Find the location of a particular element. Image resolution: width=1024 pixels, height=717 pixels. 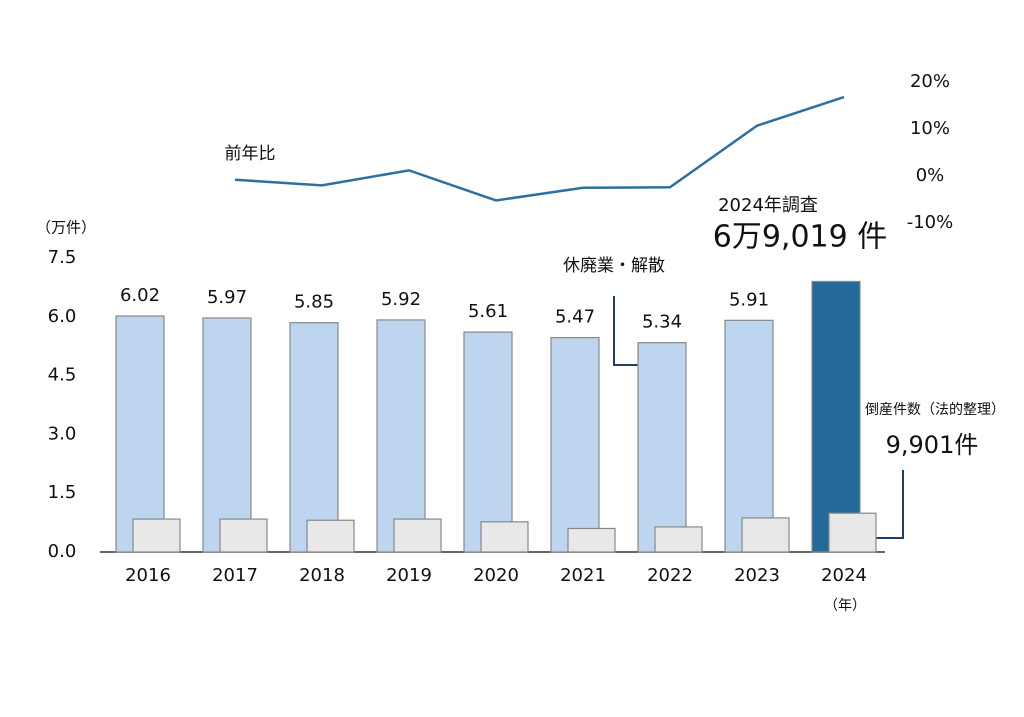

y2-tick-label: -10% is located at coordinates (930, 222).